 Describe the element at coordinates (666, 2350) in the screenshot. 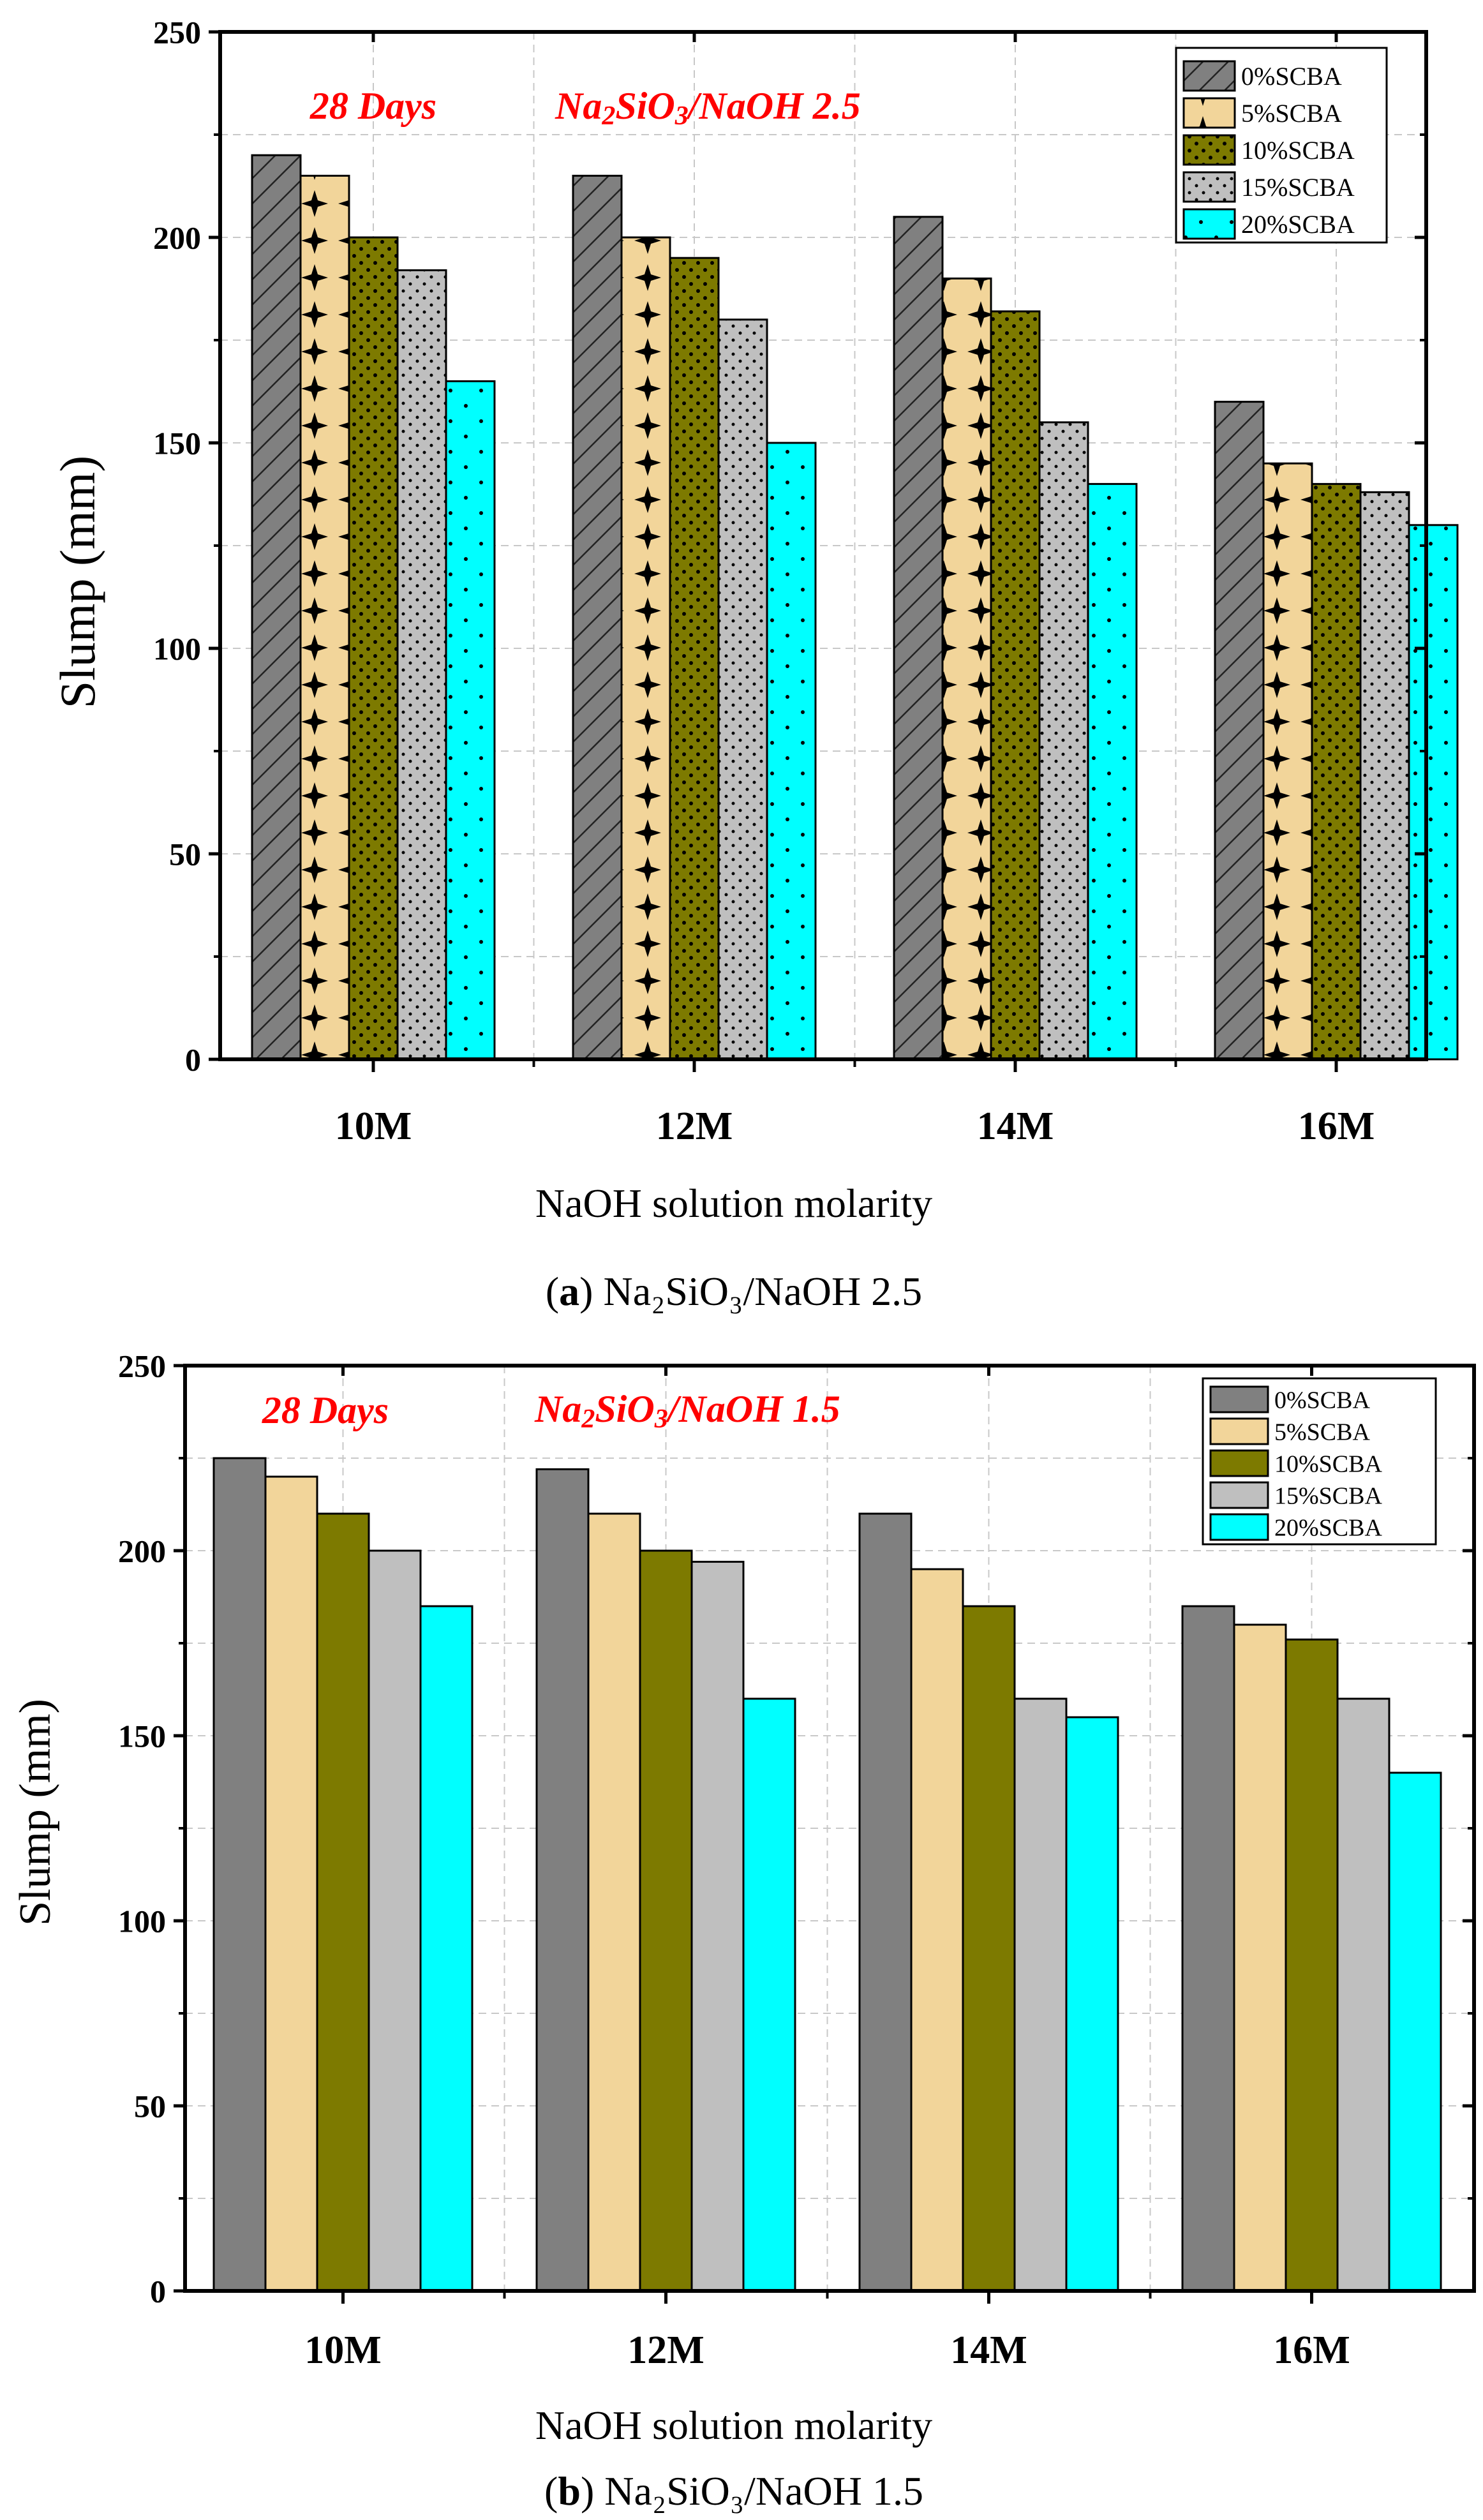

I see `chart-b-category-label: 12M` at that location.